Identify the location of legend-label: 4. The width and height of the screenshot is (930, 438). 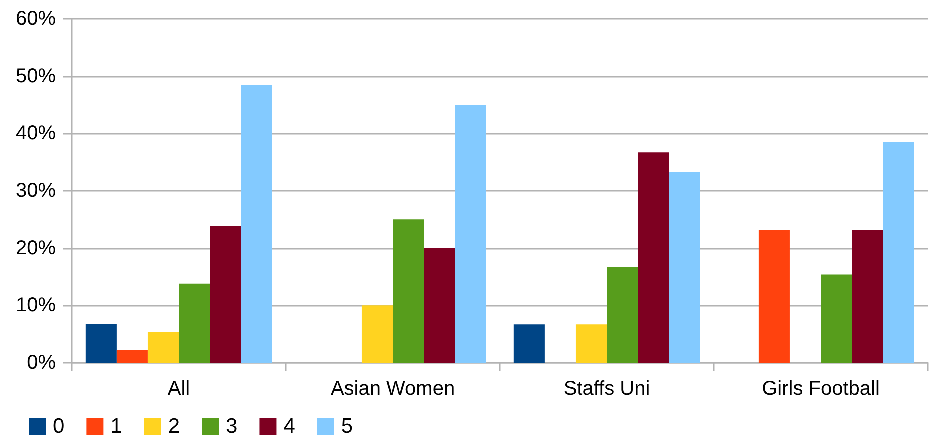
(290, 426).